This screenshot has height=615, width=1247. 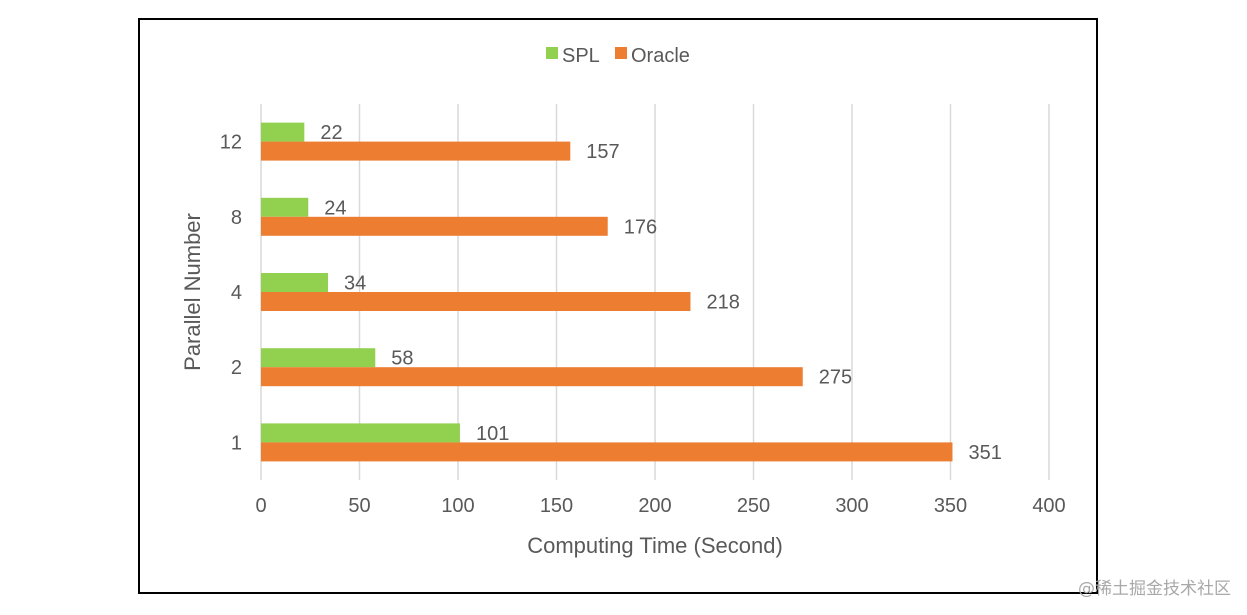 What do you see at coordinates (581, 56) in the screenshot?
I see `legend-label-spl: SPL` at bounding box center [581, 56].